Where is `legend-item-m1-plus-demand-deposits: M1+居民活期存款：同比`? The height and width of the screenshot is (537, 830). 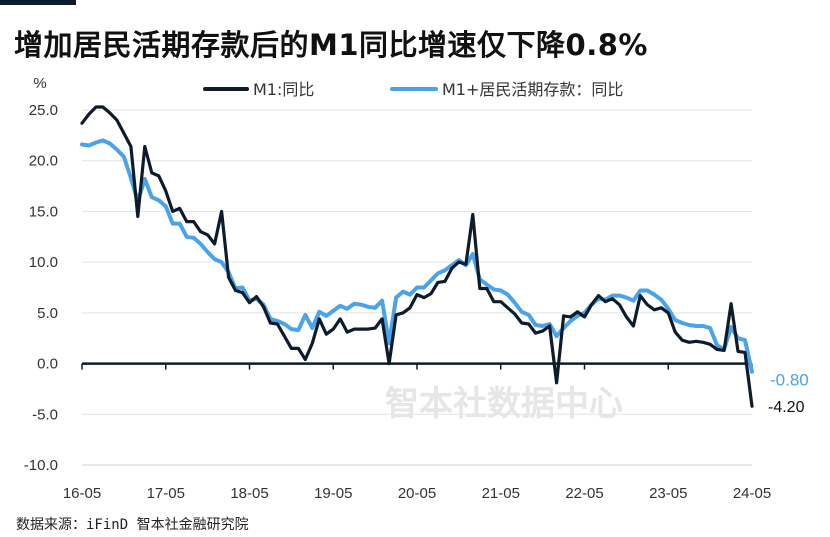
legend-item-m1-plus-demand-deposits: M1+居民活期存款：同比 is located at coordinates (506, 89).